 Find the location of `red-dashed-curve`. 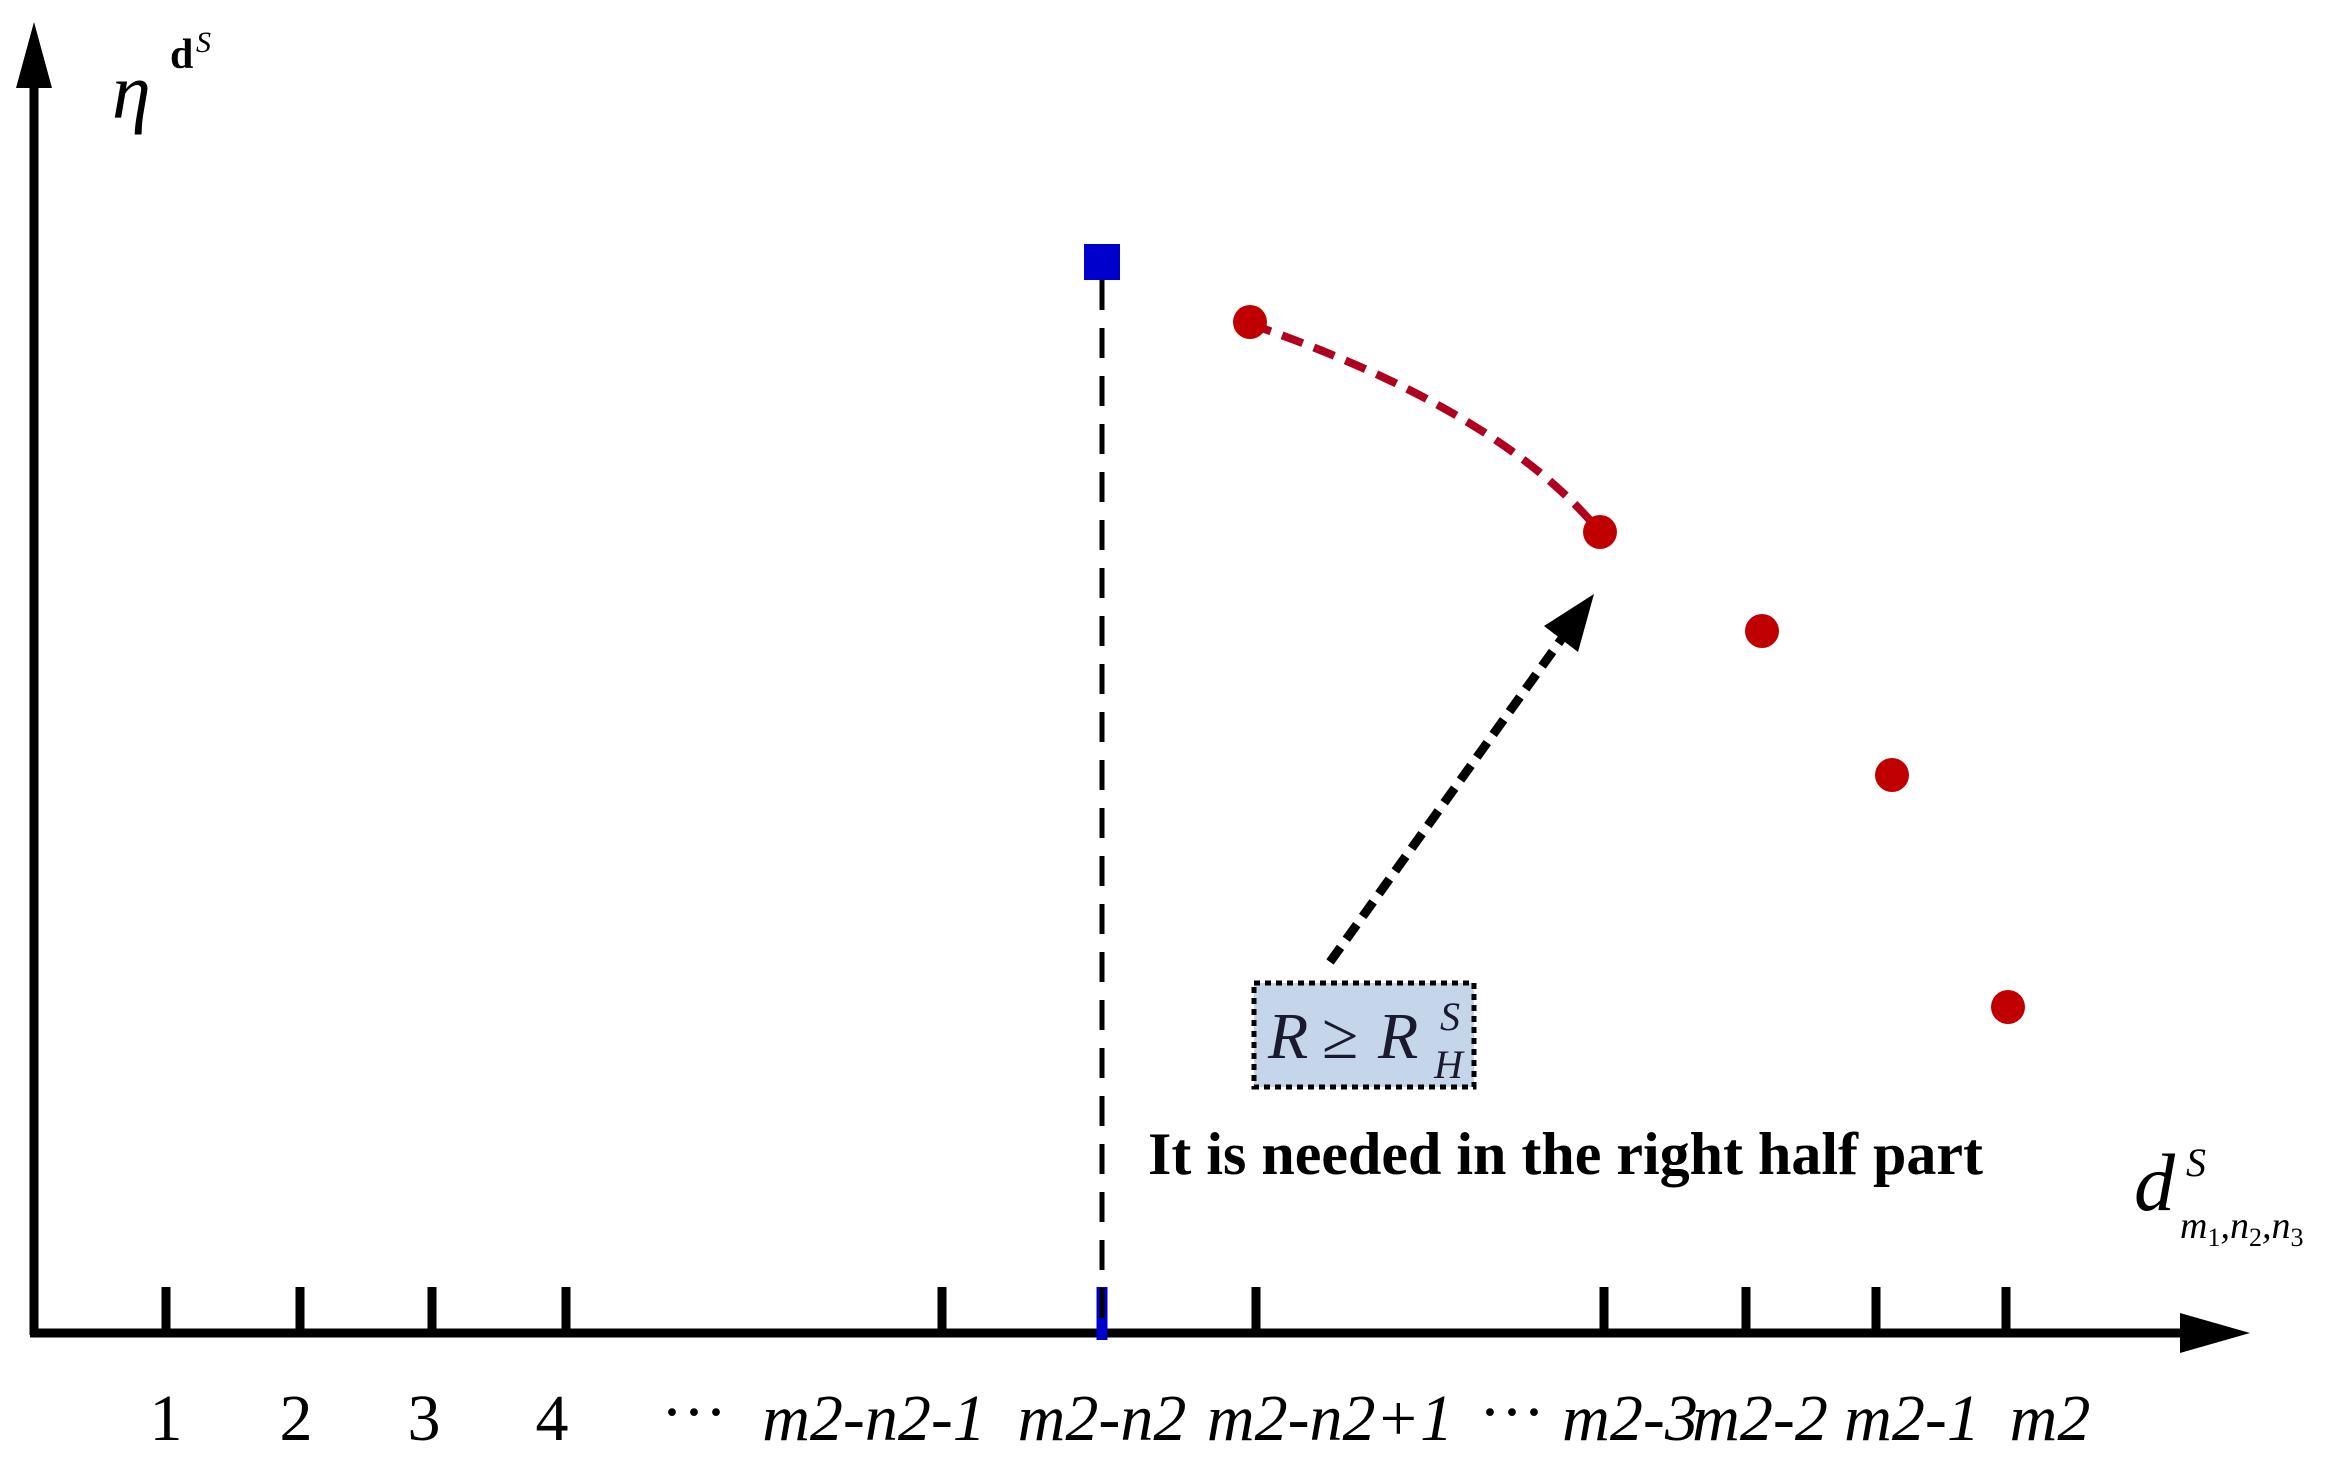

red-dashed-curve is located at coordinates (1426, 427).